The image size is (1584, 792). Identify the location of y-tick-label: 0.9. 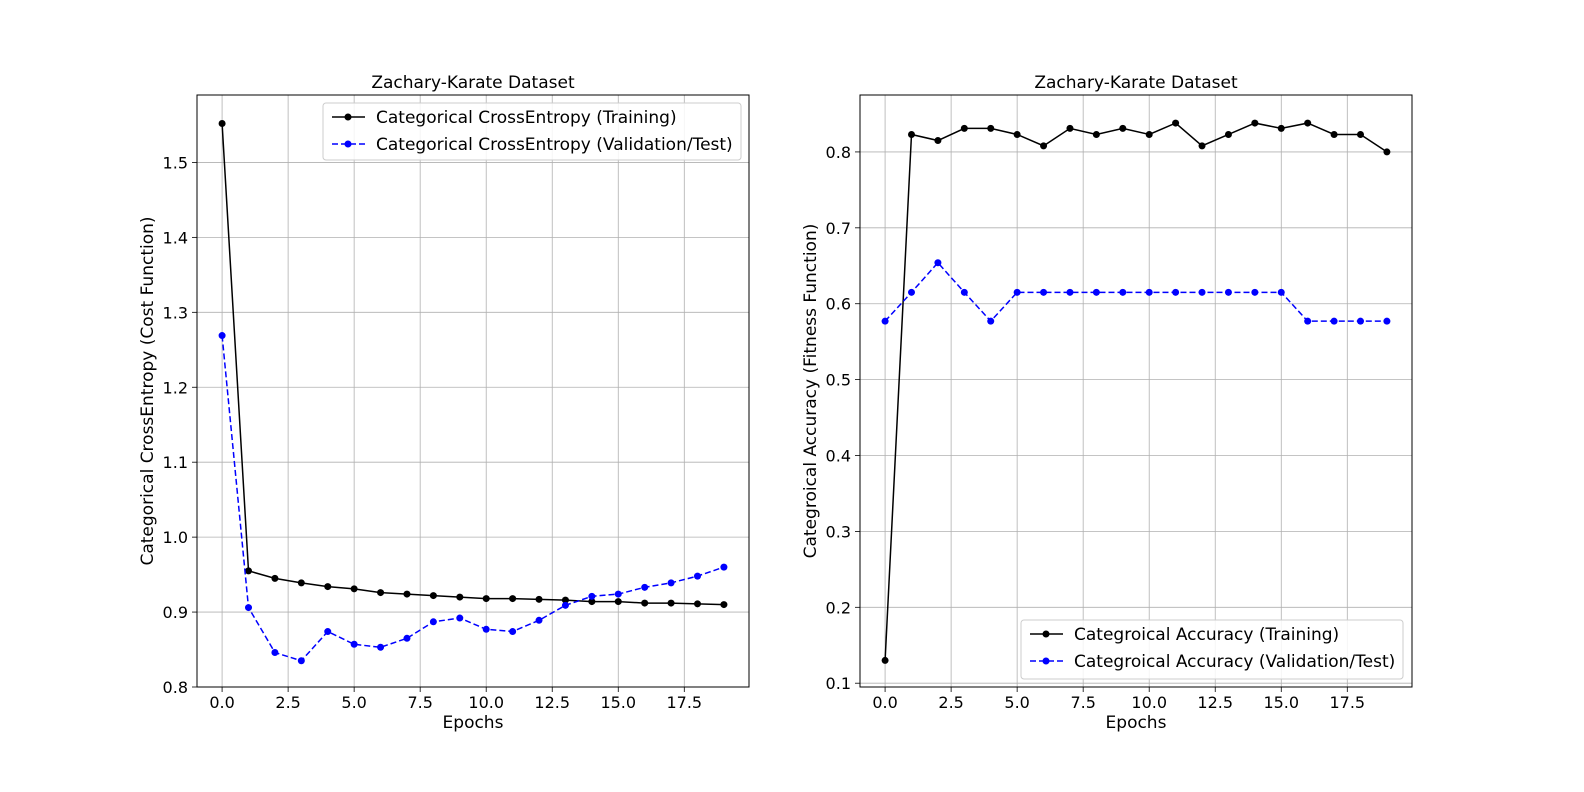
(175, 612).